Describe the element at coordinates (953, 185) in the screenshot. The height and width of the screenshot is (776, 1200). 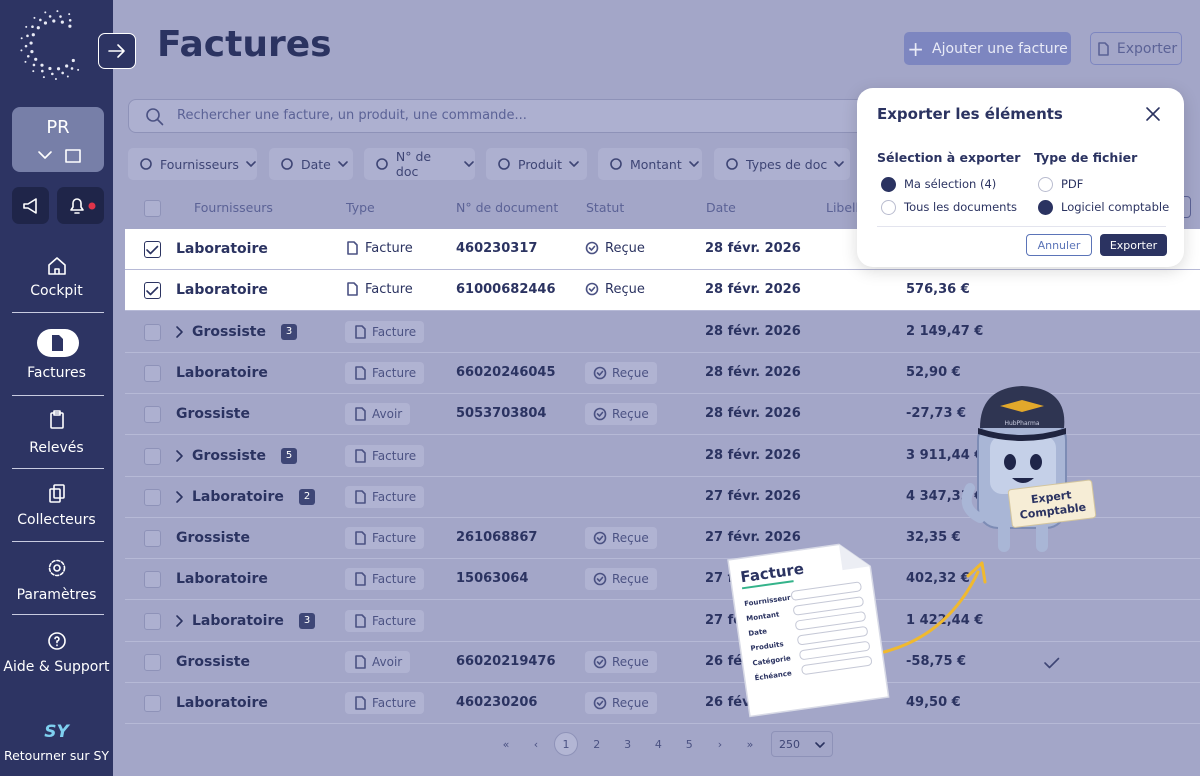
I see `radio-option: Ma sélection (4)` at that location.